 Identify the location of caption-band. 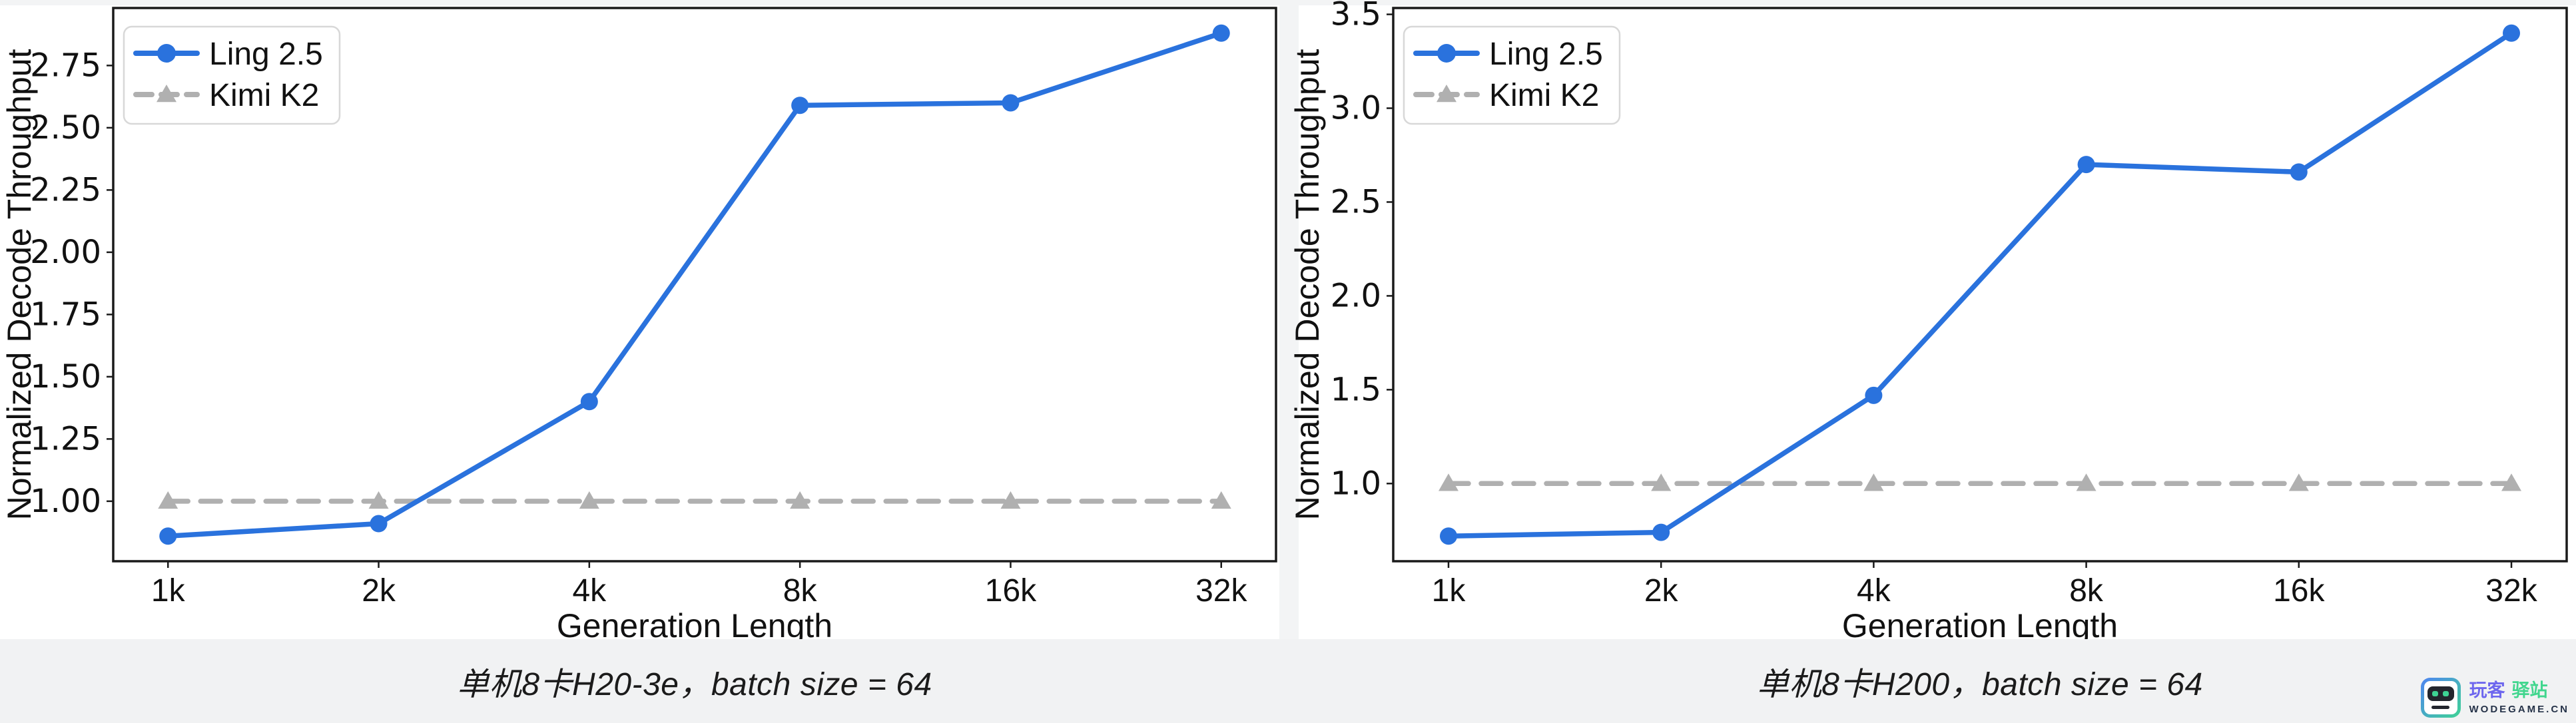
(1288, 681).